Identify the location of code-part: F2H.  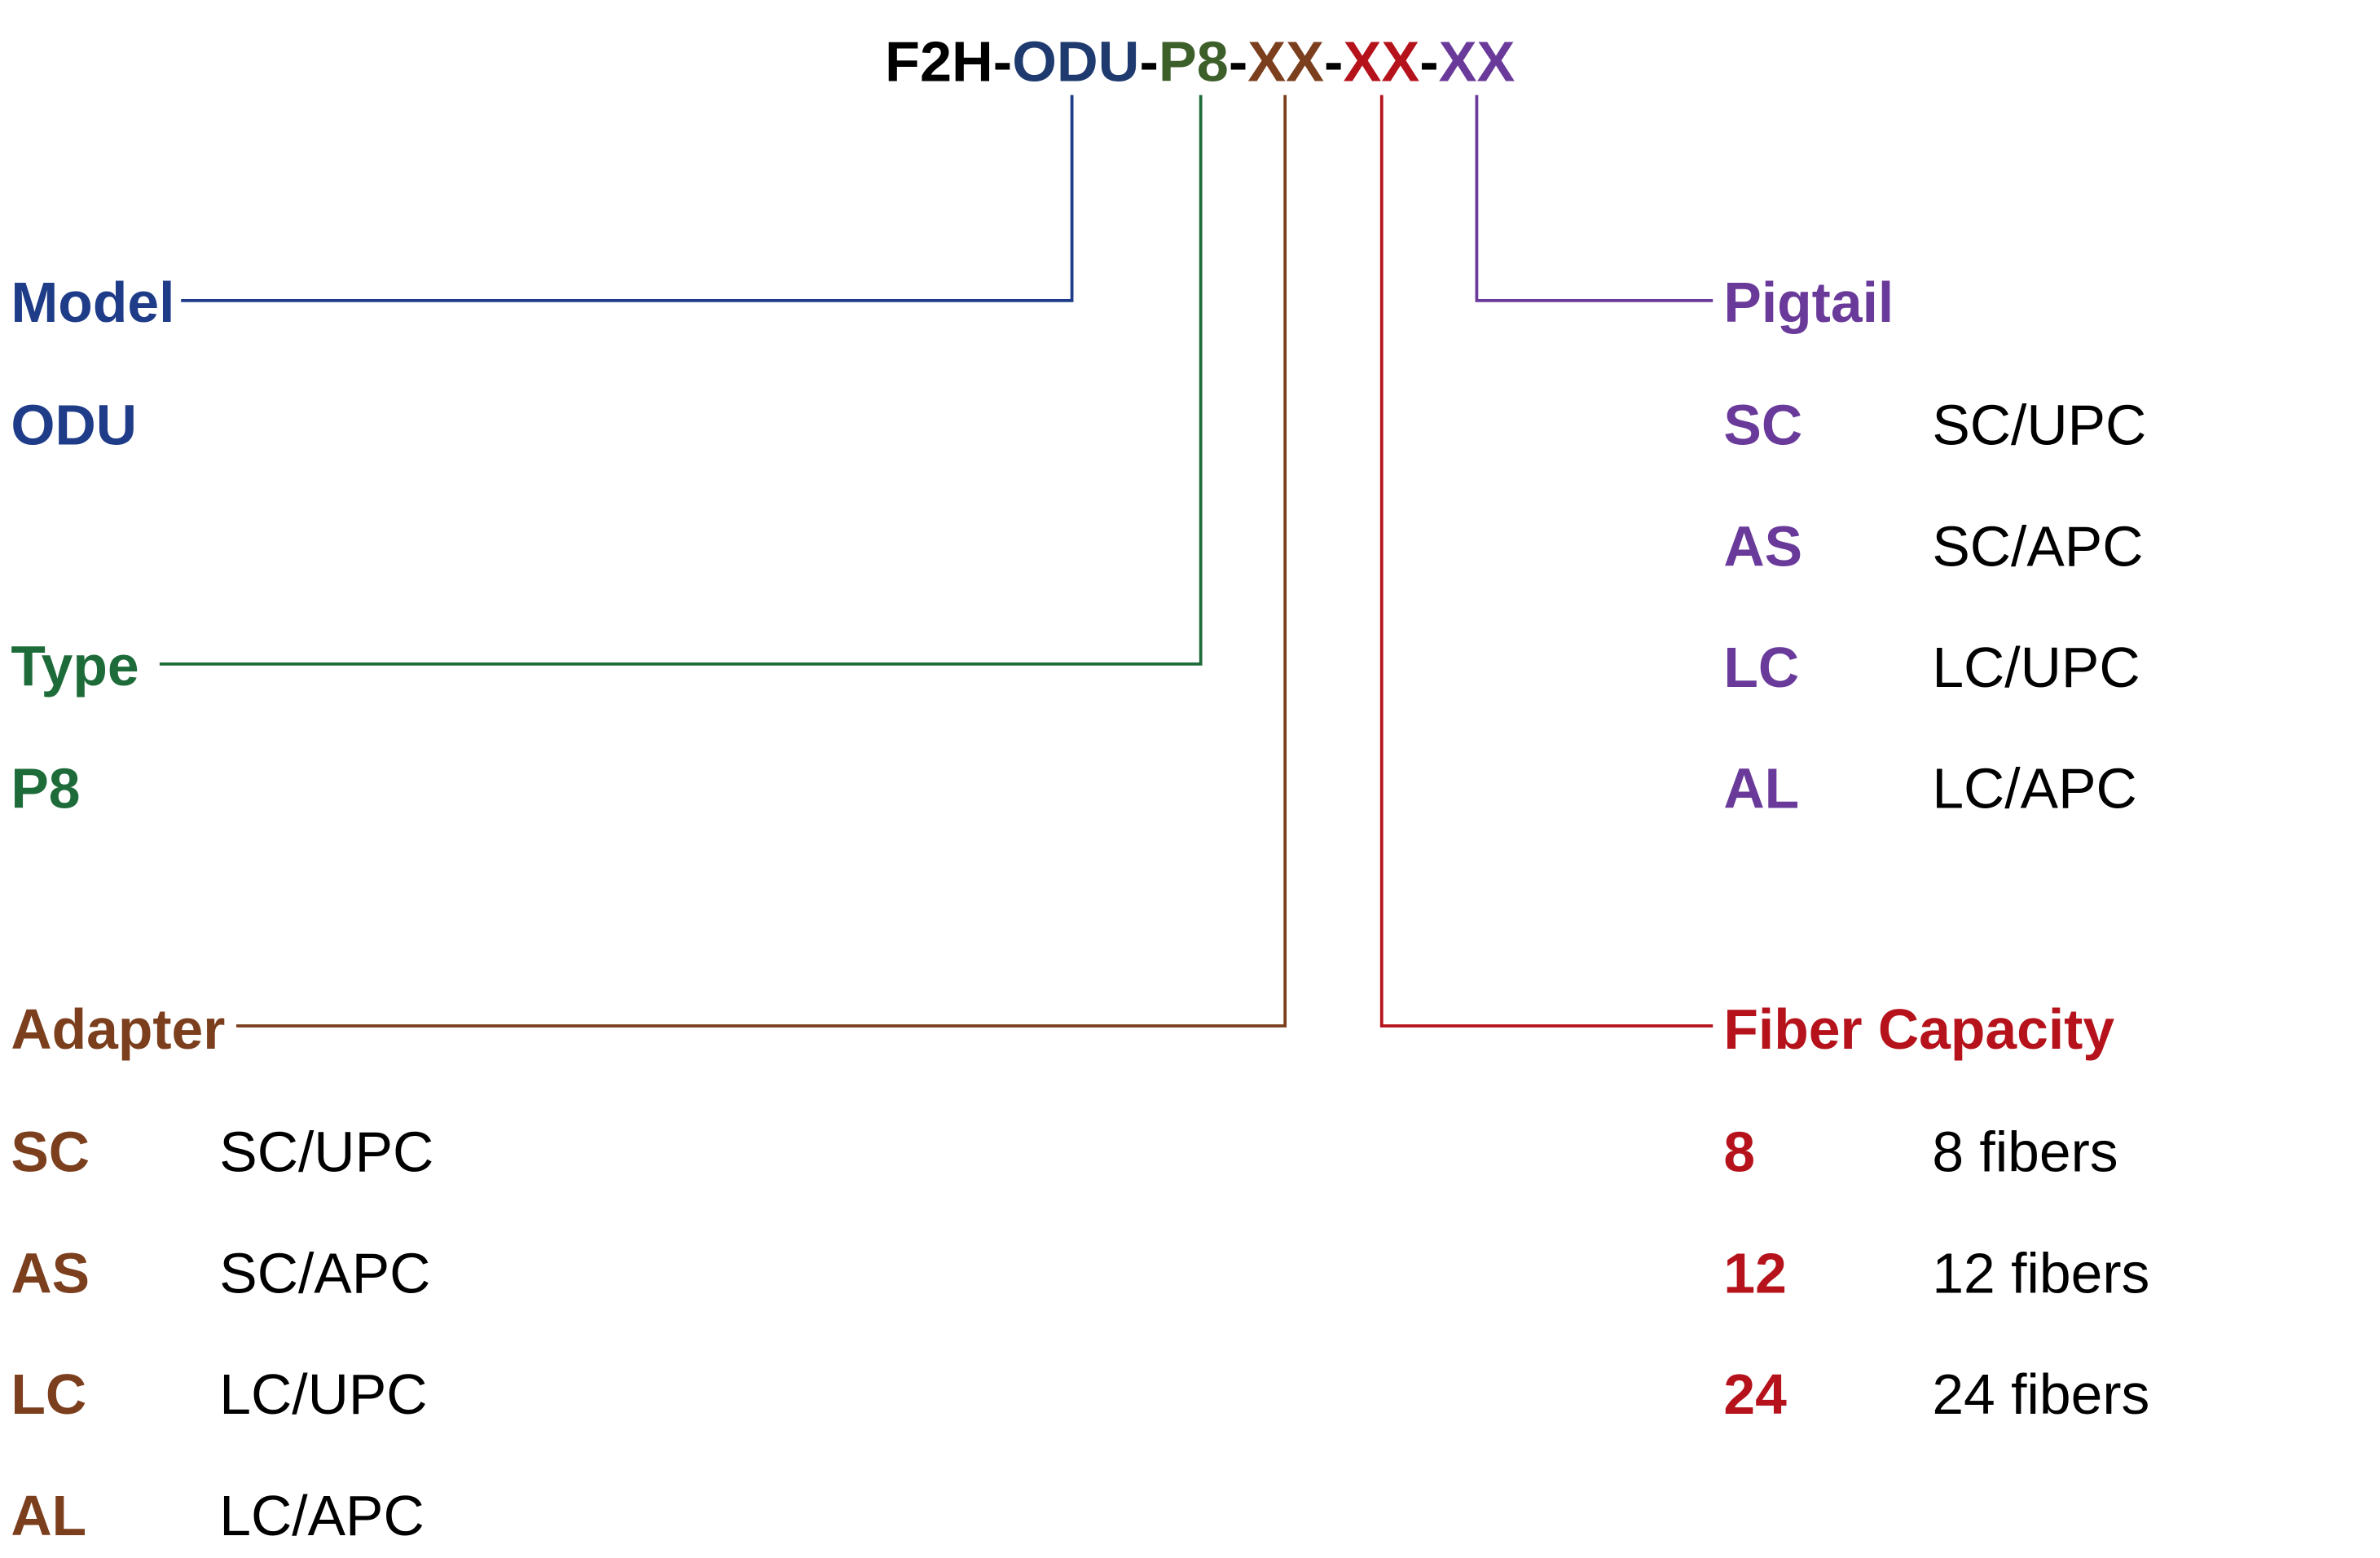
(939, 62).